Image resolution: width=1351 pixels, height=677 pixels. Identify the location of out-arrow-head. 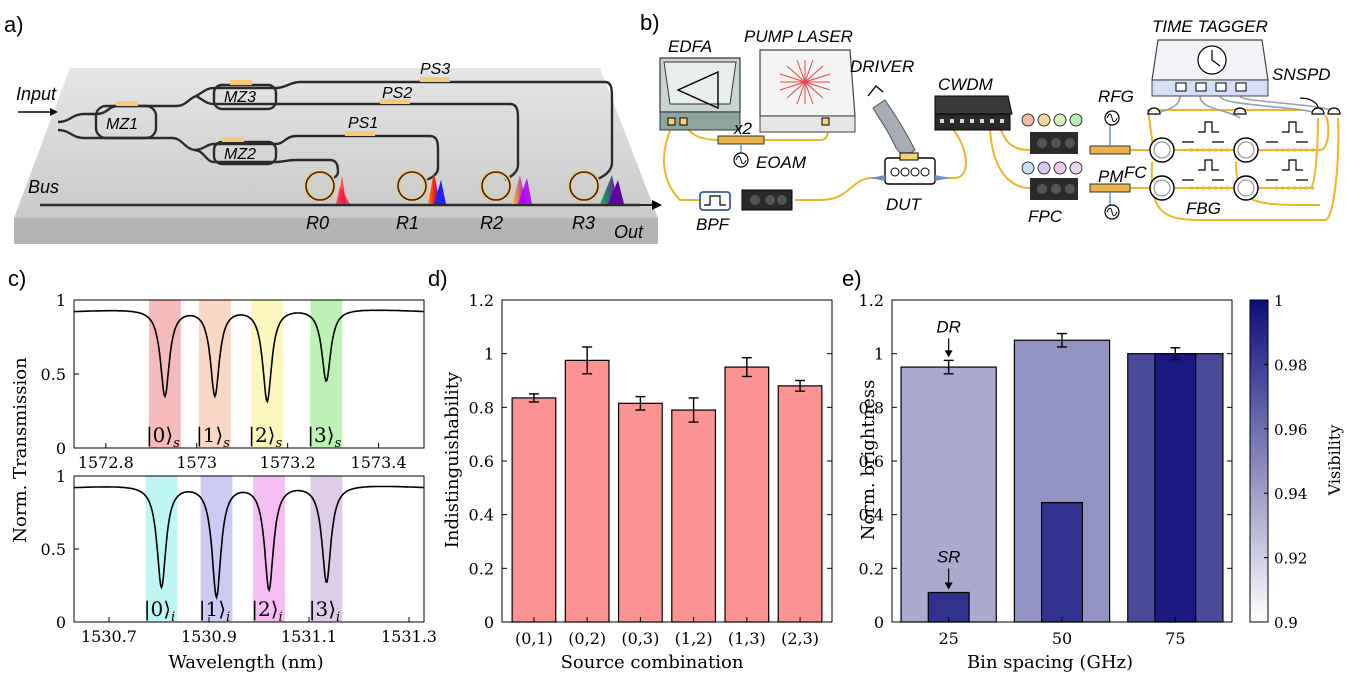
(657, 205).